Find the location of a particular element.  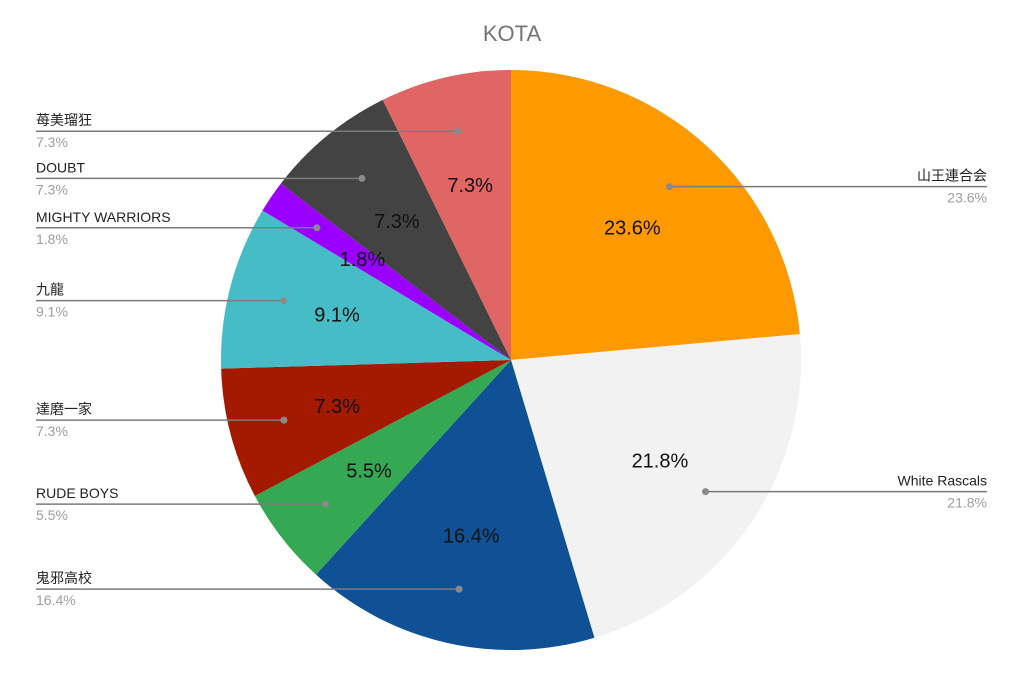

pie-slice-doubt is located at coordinates (395, 230).